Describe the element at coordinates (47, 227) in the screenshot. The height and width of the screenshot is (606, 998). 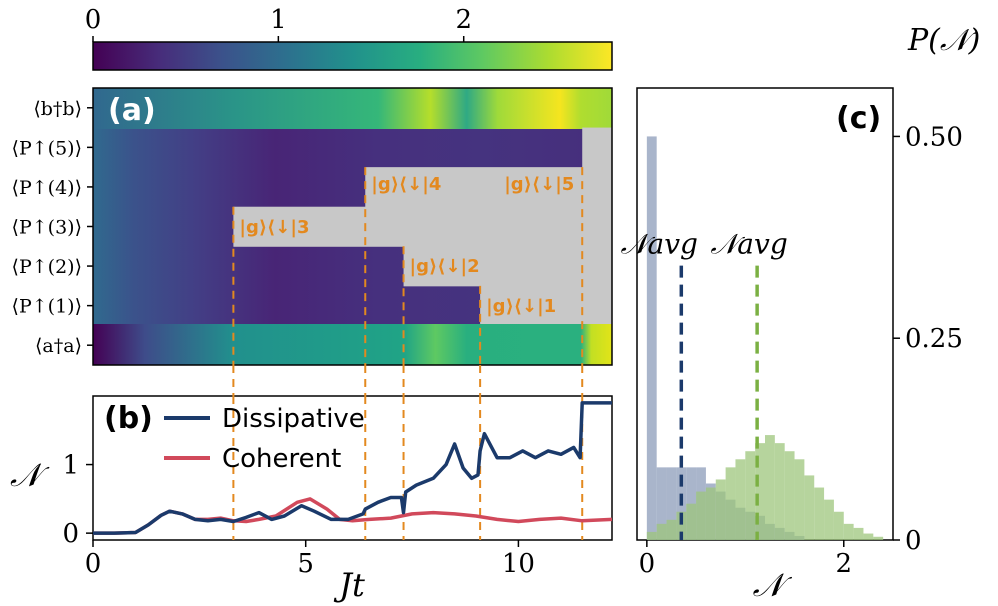
I see `row-label: ⟨P↑(3)⟩` at that location.